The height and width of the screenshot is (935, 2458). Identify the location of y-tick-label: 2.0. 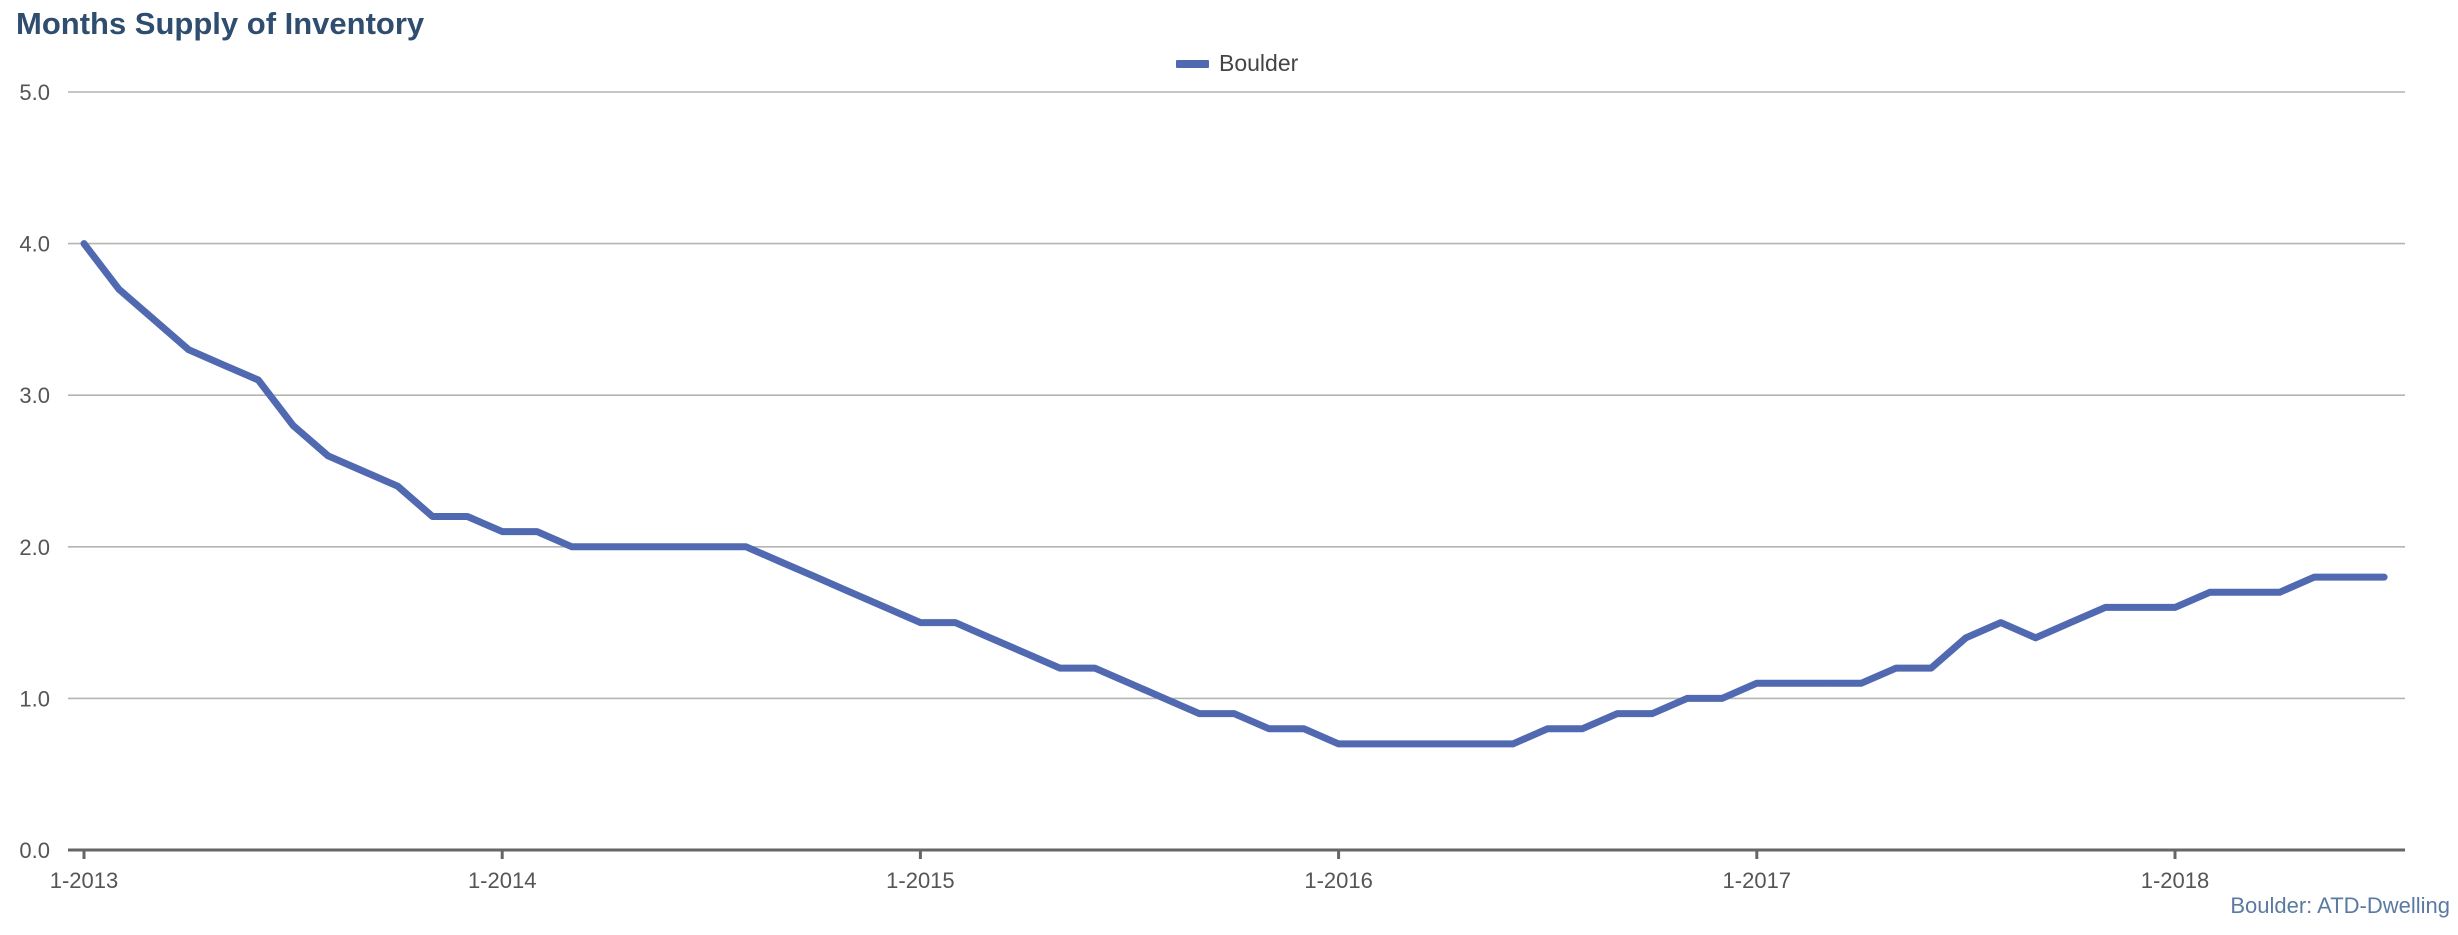
(34, 547).